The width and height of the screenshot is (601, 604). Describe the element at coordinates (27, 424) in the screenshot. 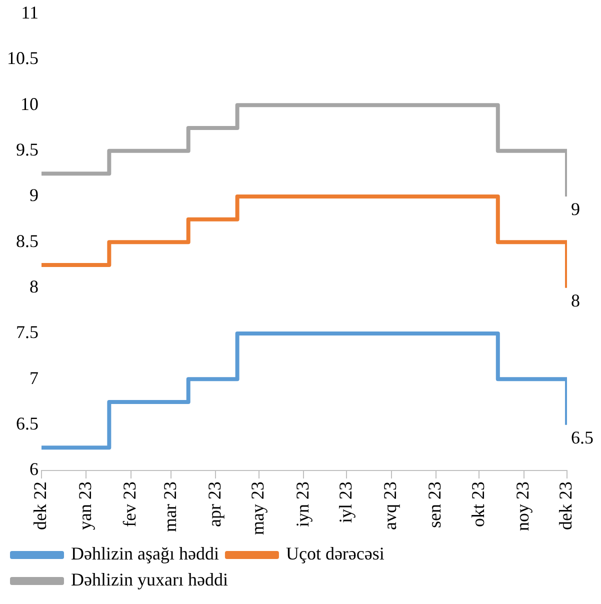

I see `y-tick-label: 6.5` at that location.